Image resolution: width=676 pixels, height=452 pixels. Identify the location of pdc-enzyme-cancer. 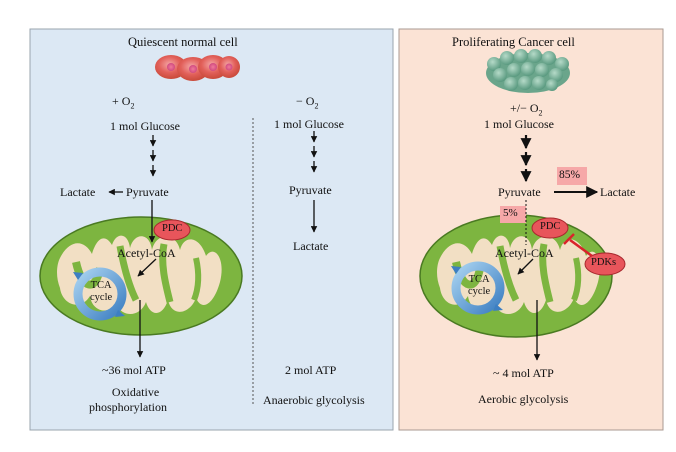
(550, 228).